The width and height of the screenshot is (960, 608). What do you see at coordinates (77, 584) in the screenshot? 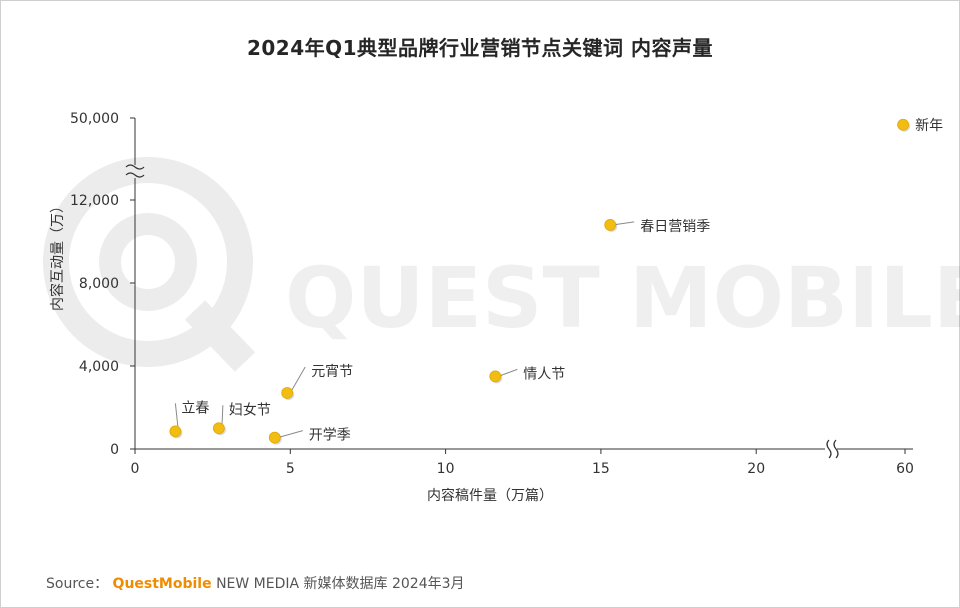
I see `source-prefix: Source：` at bounding box center [77, 584].